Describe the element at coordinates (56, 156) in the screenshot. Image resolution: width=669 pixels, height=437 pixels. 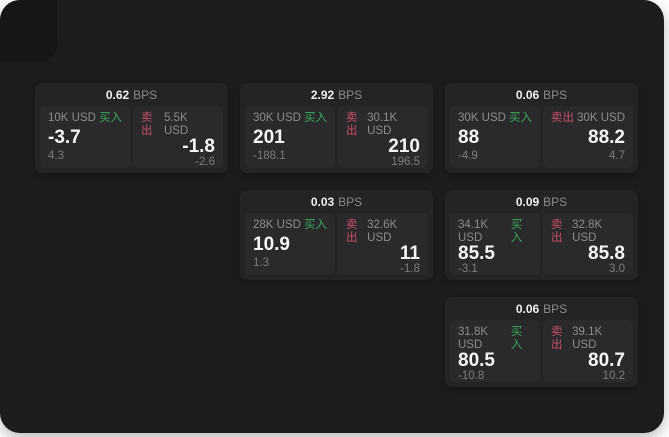
I see `buy-delta: 4.3` at that location.